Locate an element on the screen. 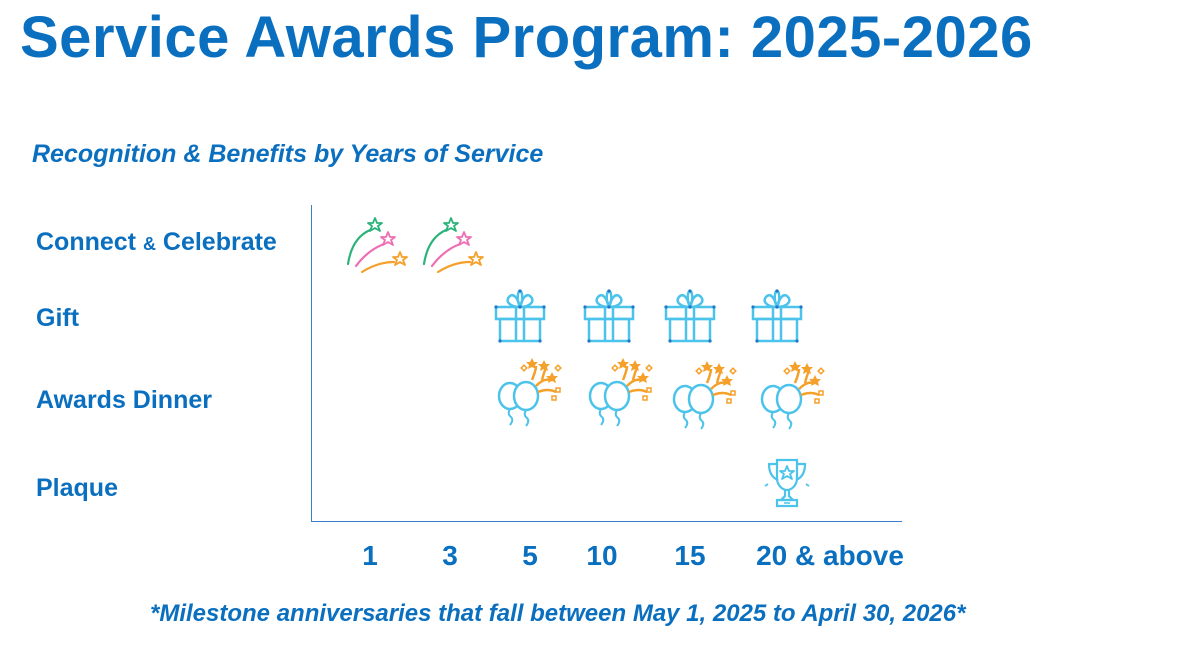 The height and width of the screenshot is (650, 1204). x-tick-3: 3 is located at coordinates (450, 555).